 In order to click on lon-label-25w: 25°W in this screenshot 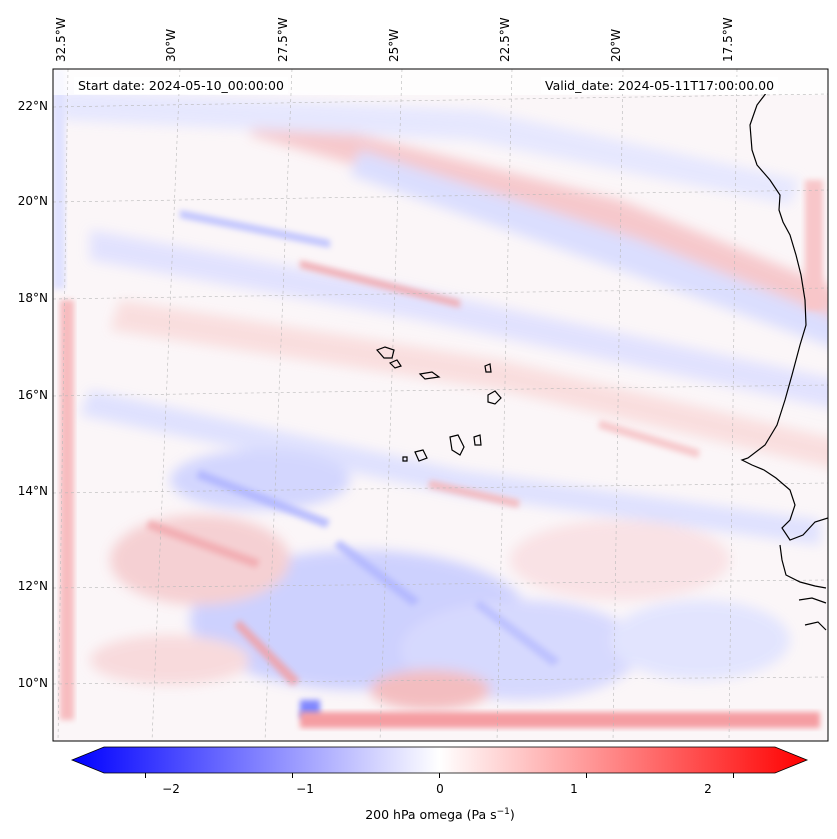, I will do `click(394, 45)`.